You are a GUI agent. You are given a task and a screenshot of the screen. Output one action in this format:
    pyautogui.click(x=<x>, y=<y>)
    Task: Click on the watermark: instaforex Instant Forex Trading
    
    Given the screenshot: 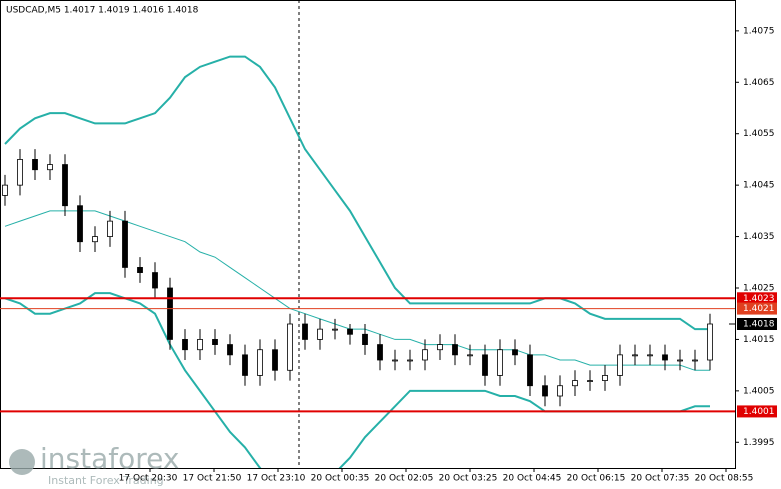 What is the action you would take?
    pyautogui.click(x=94, y=464)
    